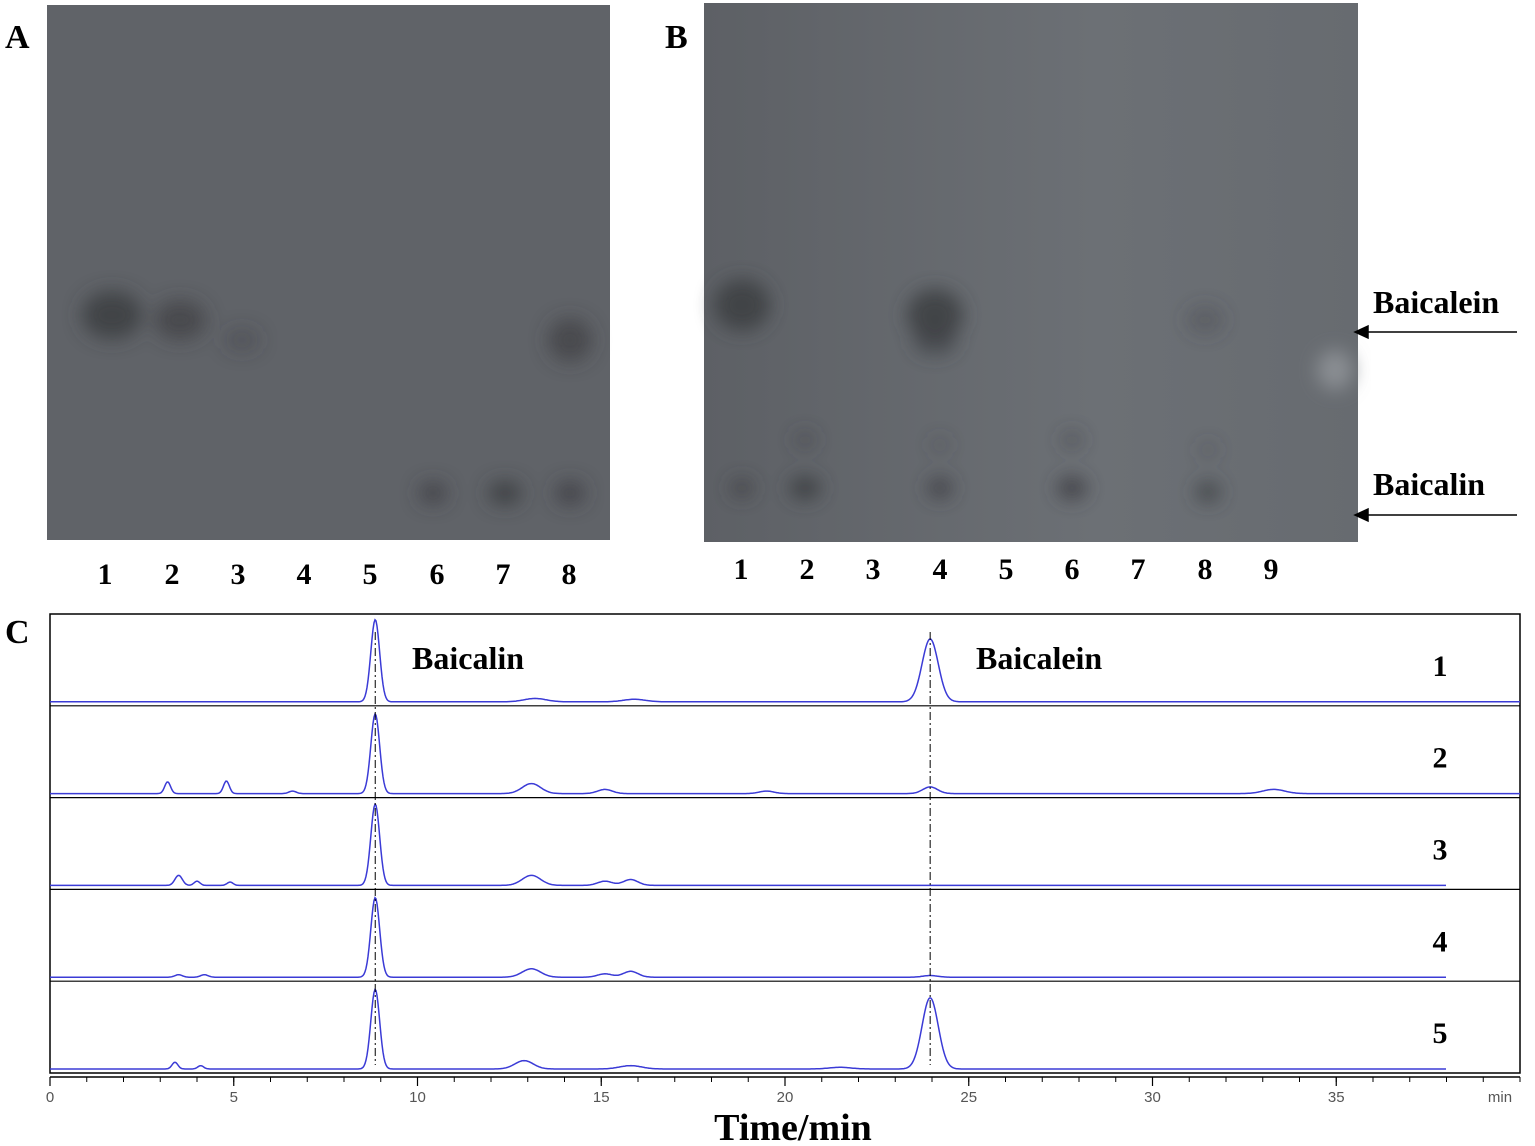  What do you see at coordinates (17, 632) in the screenshot?
I see `panel-label: C` at bounding box center [17, 632].